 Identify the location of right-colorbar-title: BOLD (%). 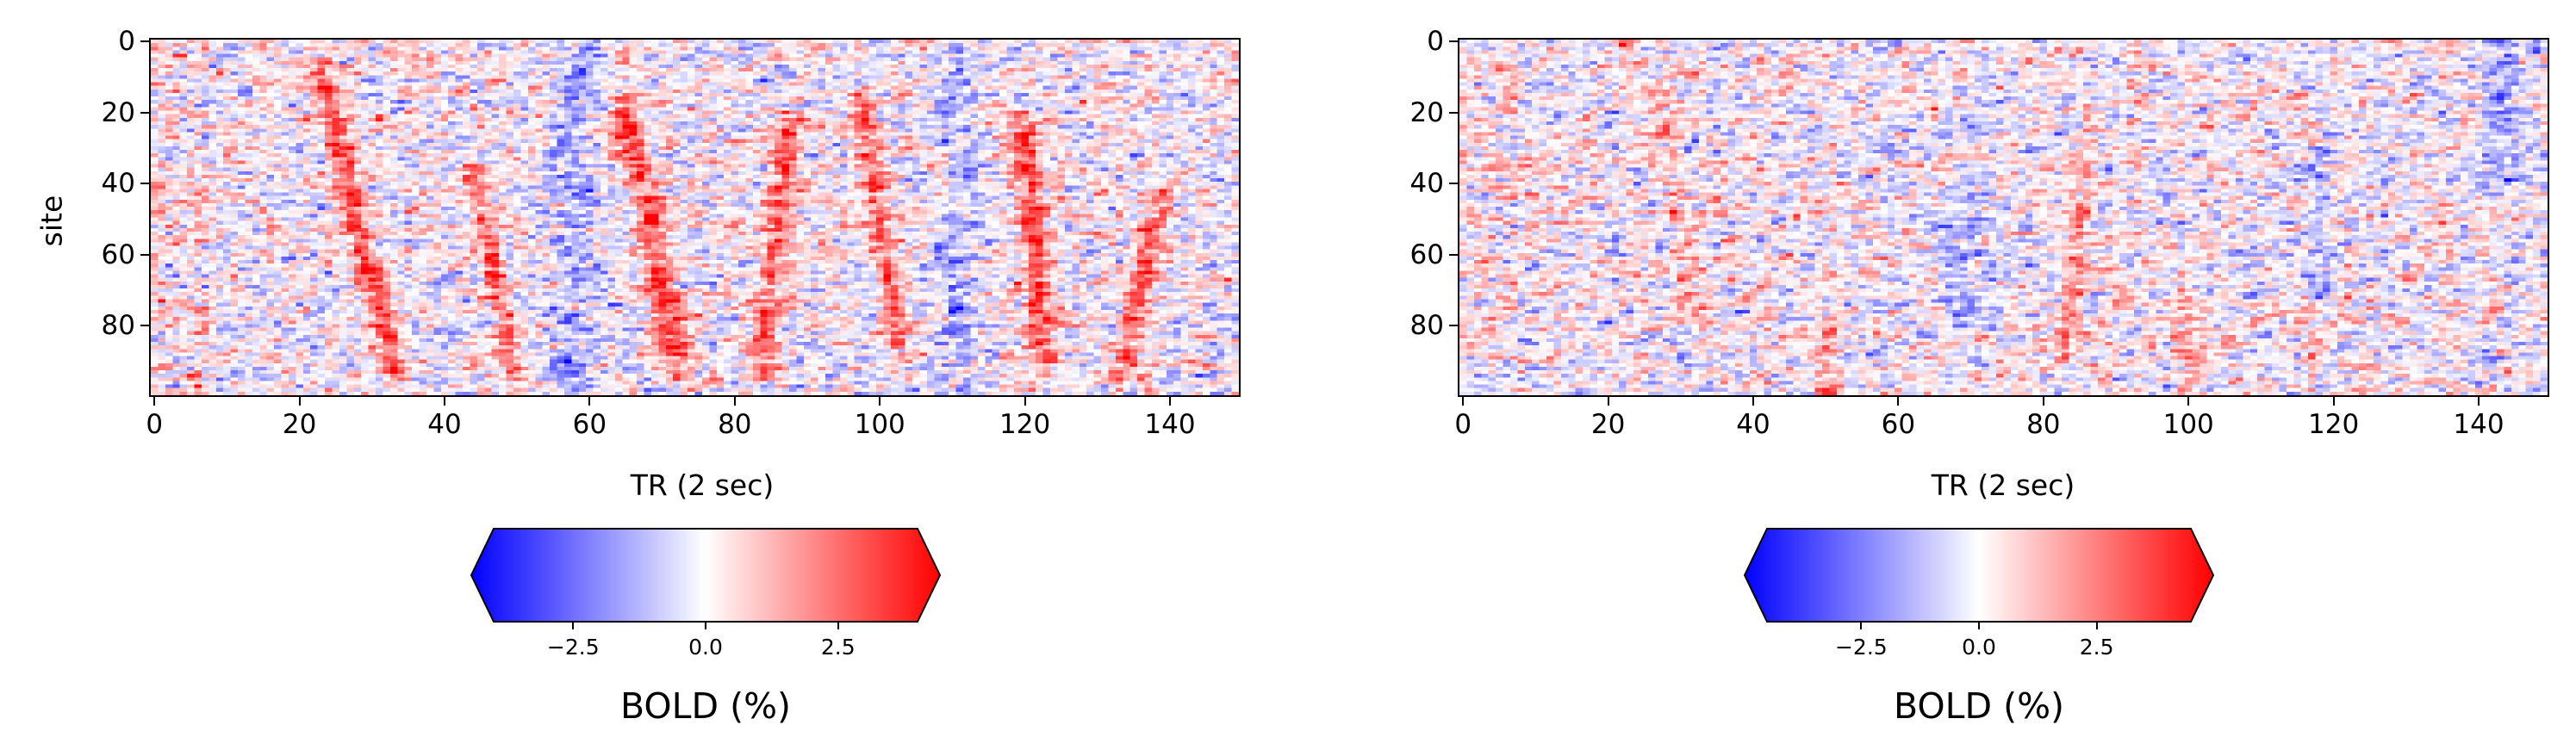
(1979, 706).